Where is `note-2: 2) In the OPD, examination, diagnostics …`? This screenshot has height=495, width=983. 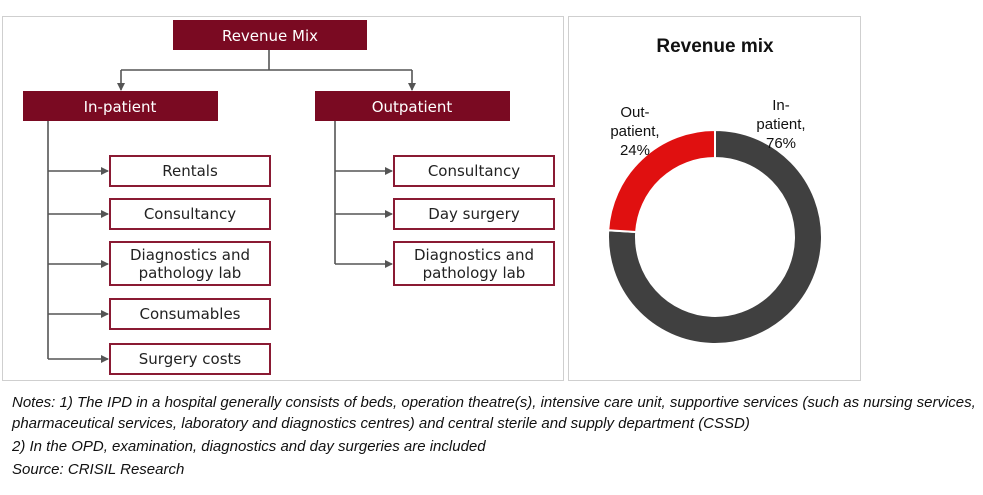
note-2: 2) In the OPD, examination, diagnostics … is located at coordinates (249, 446).